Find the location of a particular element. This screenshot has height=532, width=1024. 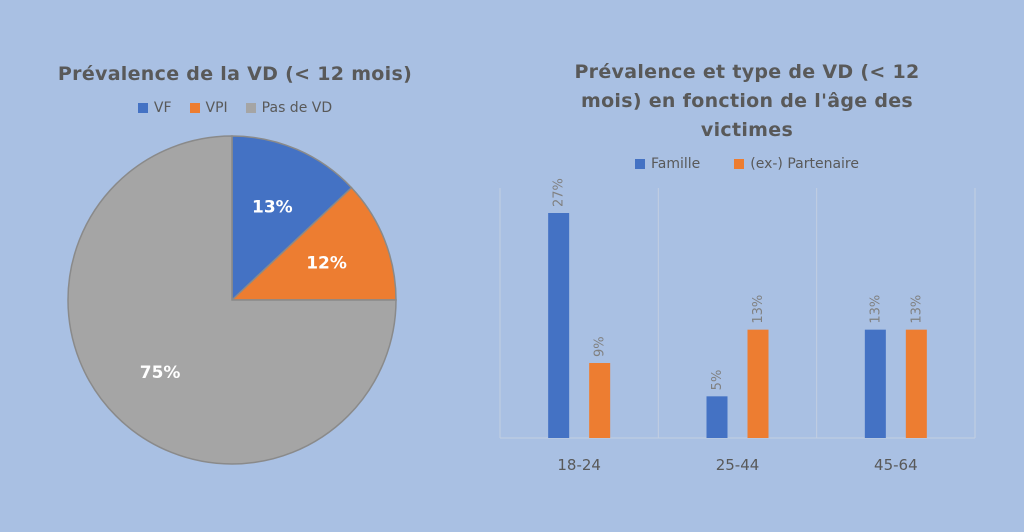

legend-label-partenaire: (ex-) Partenaire is located at coordinates (804, 164).